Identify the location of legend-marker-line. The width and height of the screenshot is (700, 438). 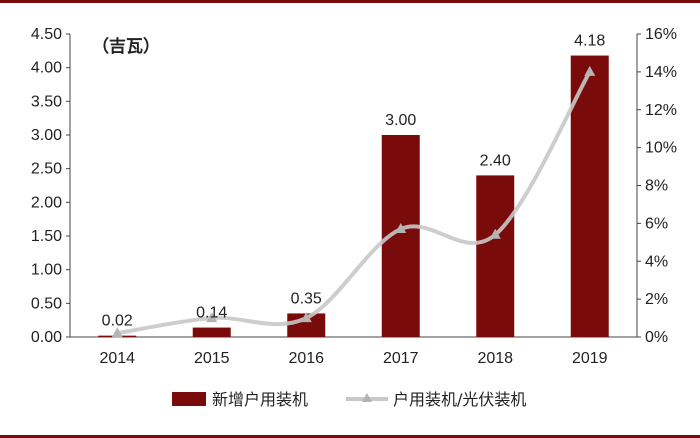
(367, 397).